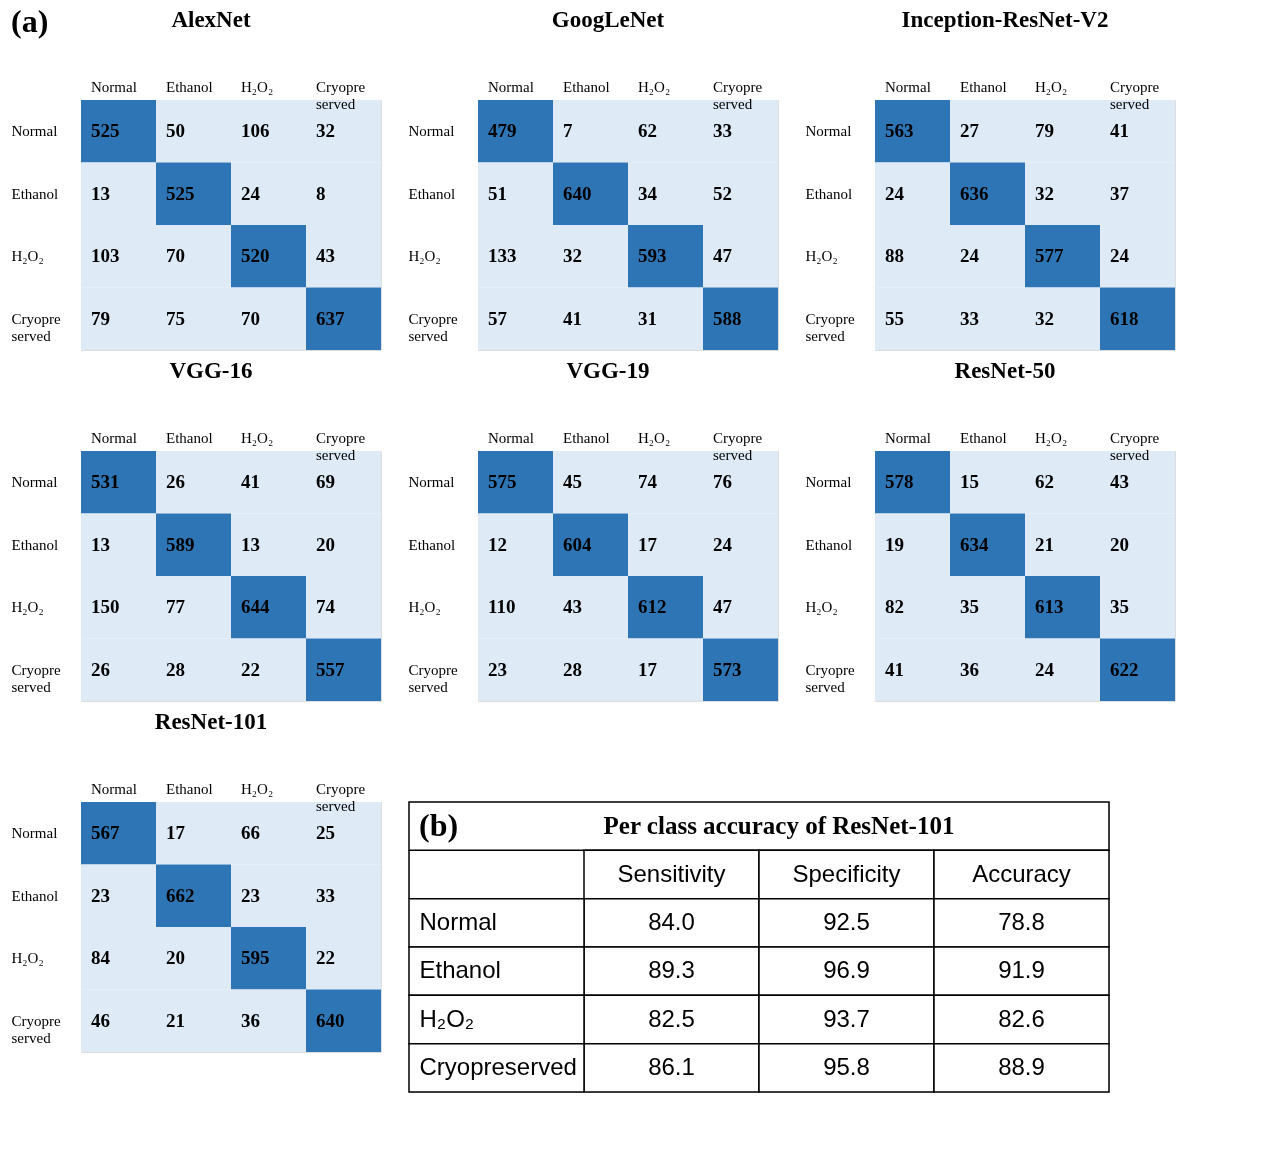 This screenshot has height=1166, width=1286. What do you see at coordinates (969, 669) in the screenshot?
I see `data-label: 36` at bounding box center [969, 669].